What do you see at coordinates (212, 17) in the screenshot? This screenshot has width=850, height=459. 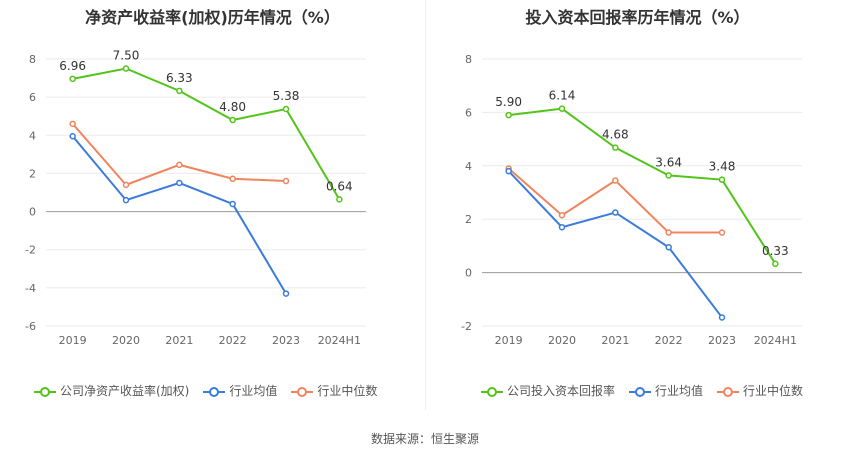 I see `chart-title-roe: 净资产收益率(加权)历年情况（%）` at bounding box center [212, 17].